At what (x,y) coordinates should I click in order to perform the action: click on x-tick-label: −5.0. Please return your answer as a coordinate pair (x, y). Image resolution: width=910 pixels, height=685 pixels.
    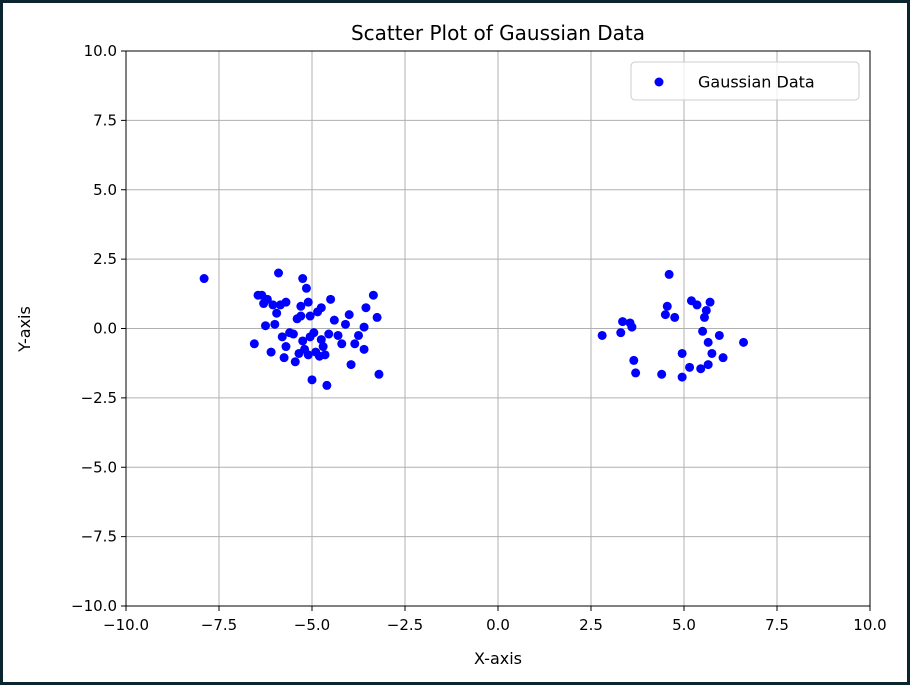
    Looking at the image, I should click on (312, 625).